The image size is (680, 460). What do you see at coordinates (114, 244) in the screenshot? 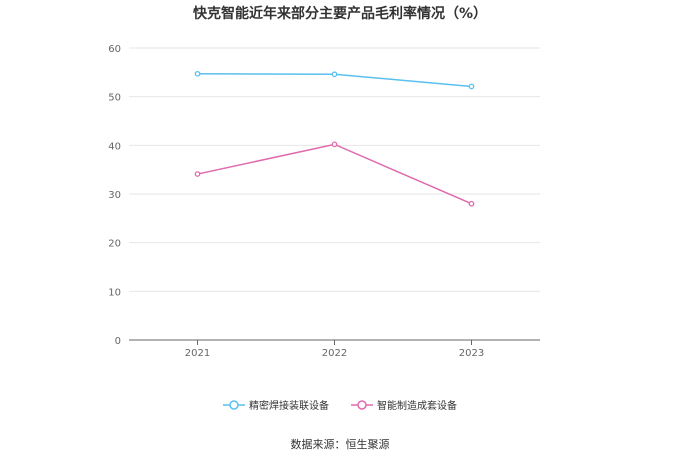
I see `y-tick-label: 20` at bounding box center [114, 244].